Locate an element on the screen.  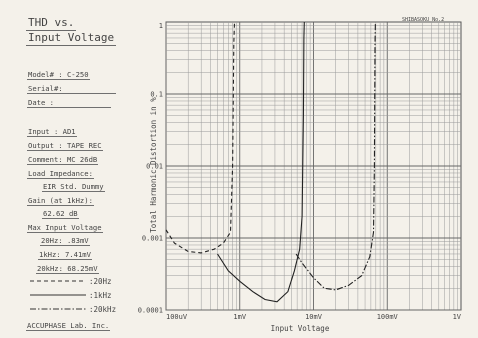
y-tick-label: 0.001 is located at coordinates (152, 239).